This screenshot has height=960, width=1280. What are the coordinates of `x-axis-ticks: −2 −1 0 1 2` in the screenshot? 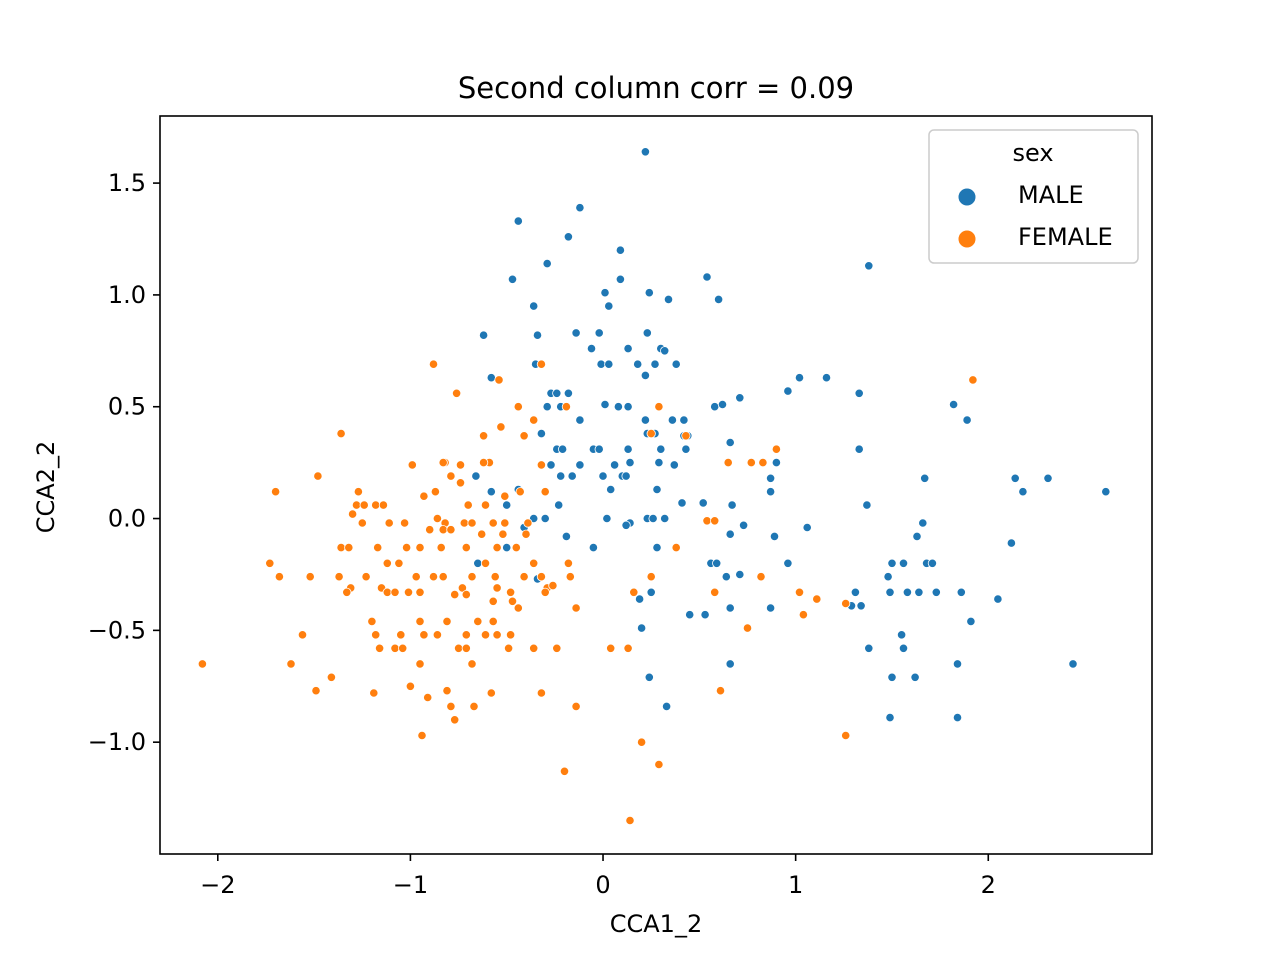 It's located at (598, 876).